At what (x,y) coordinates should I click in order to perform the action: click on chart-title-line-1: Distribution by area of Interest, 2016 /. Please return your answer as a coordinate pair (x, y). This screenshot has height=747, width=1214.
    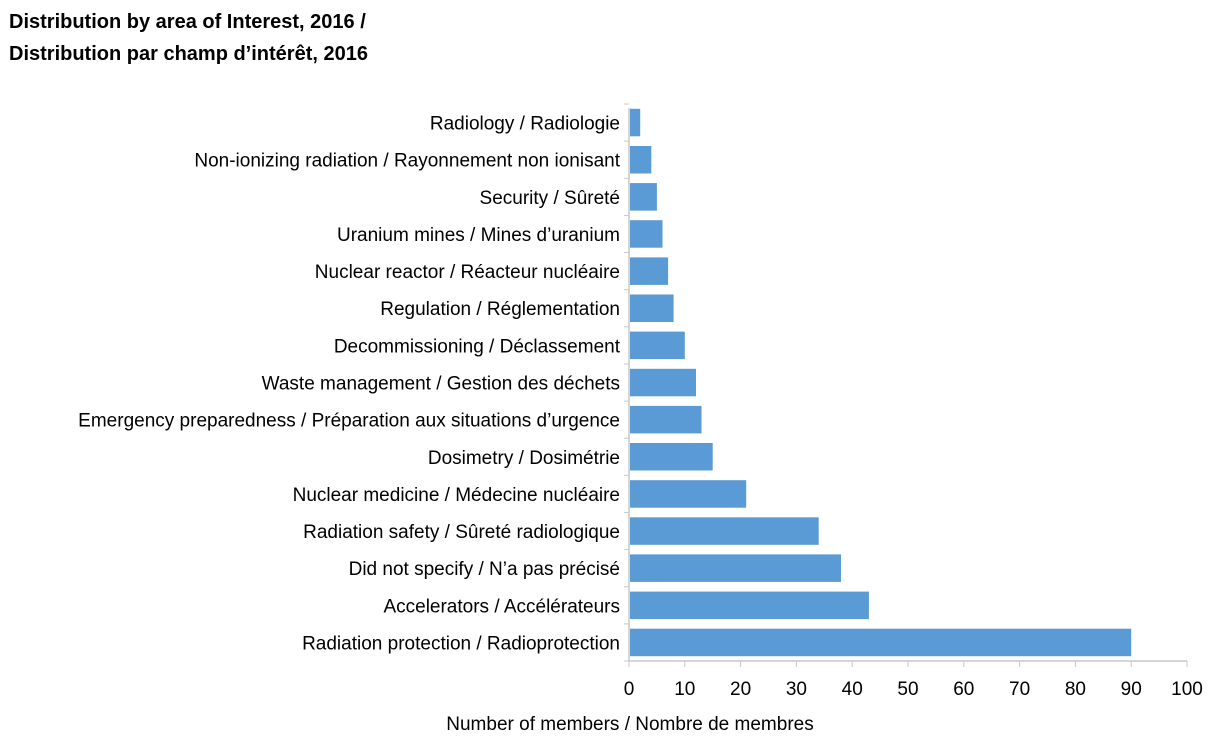
    Looking at the image, I should click on (187, 22).